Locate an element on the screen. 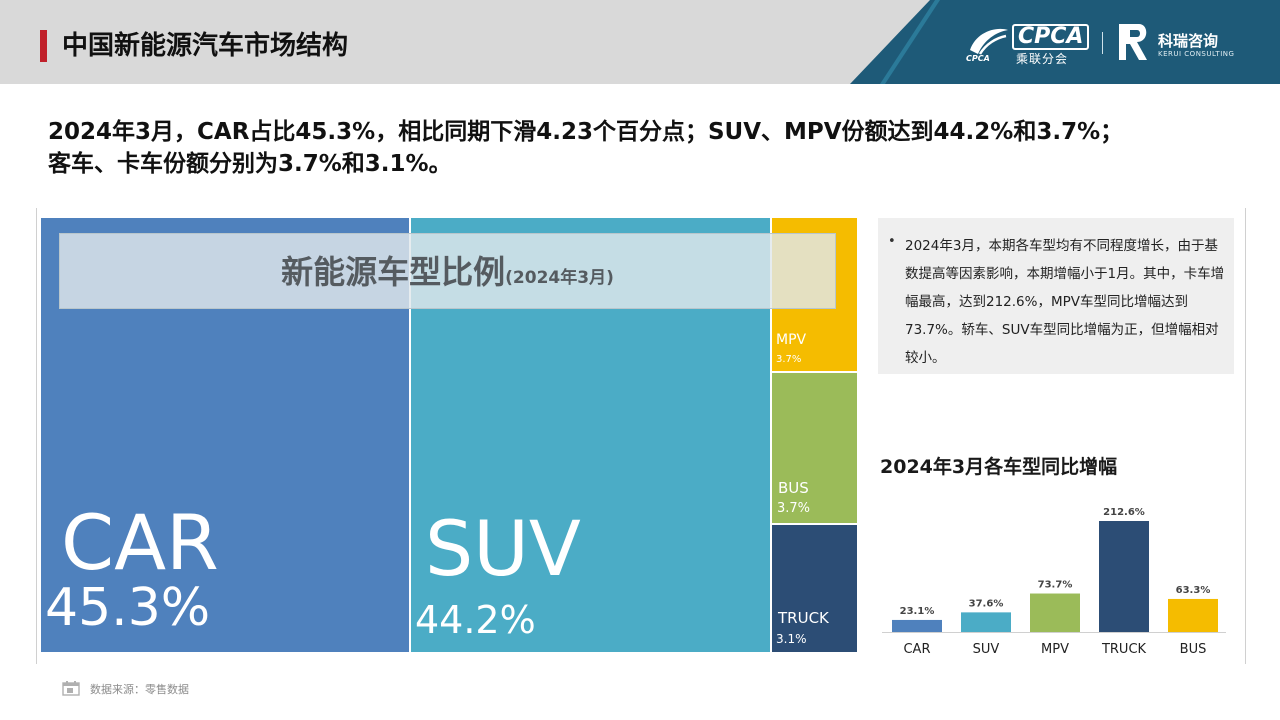 Image resolution: width=1280 pixels, height=720 pixels. bar-category-label-suv: SUV is located at coordinates (986, 649).